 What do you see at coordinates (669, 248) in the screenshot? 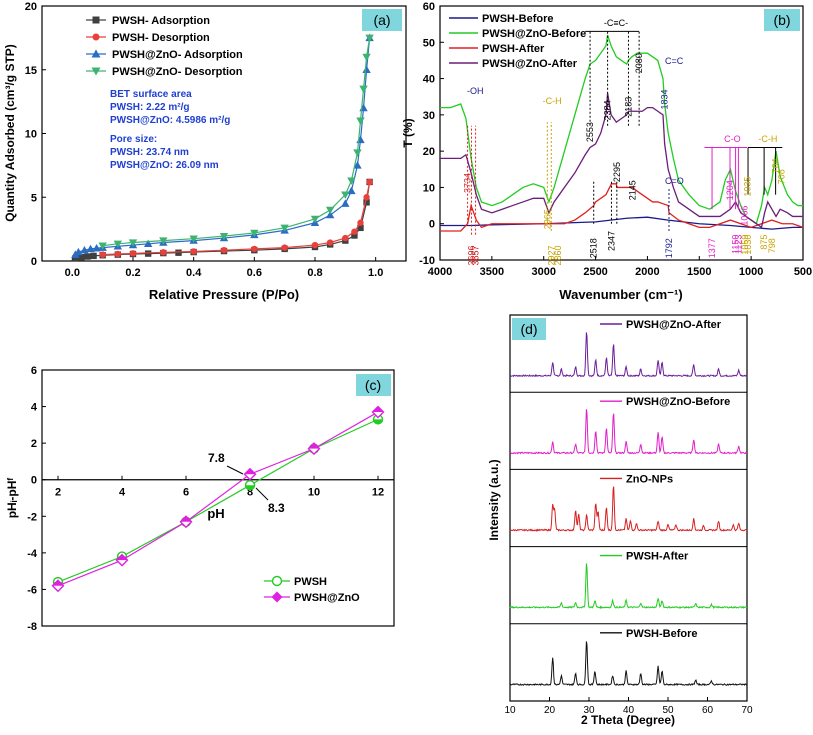
I see `panel-b-peak-label: 1792` at bounding box center [669, 248].